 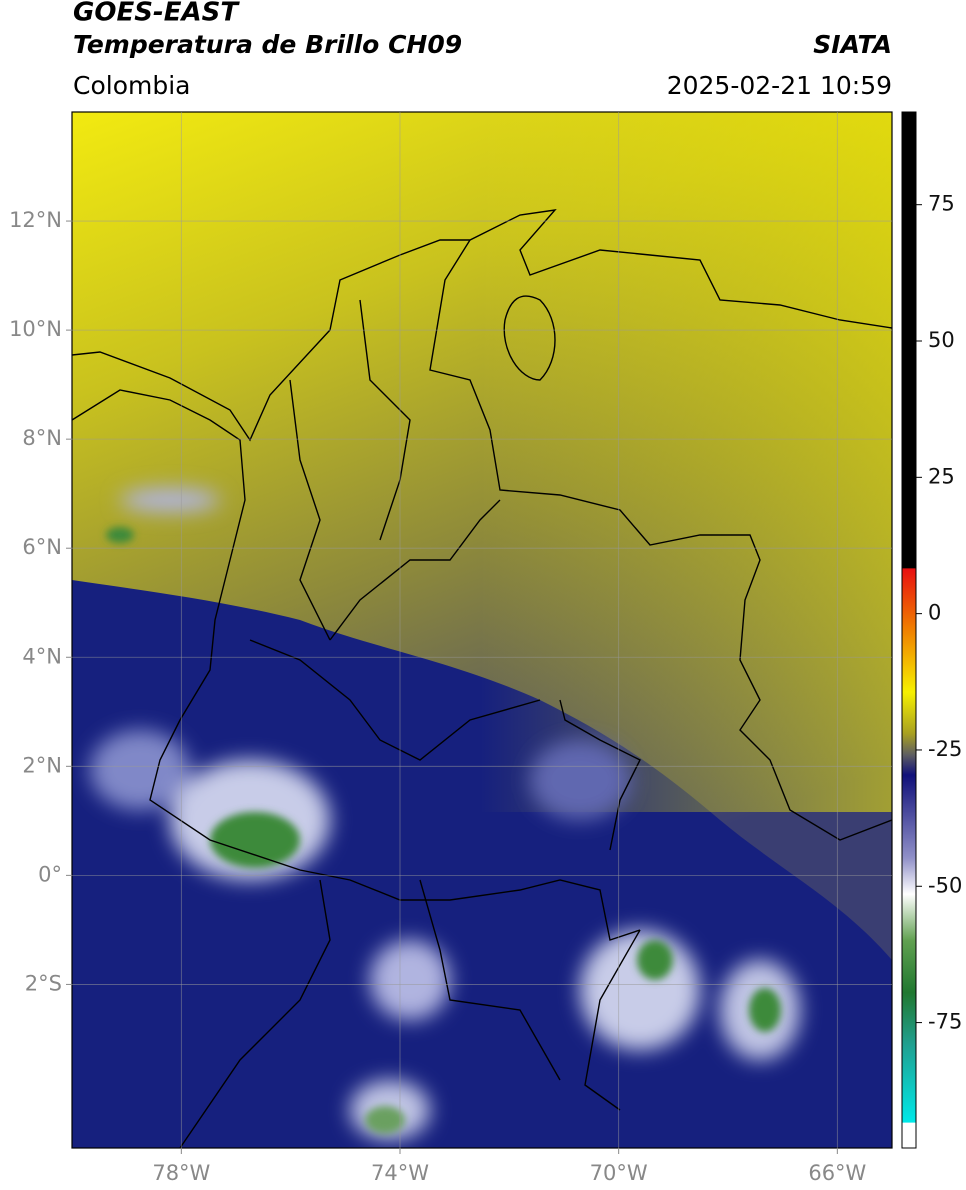 I want to click on y-tick-label: 0°, so click(x=50, y=874).